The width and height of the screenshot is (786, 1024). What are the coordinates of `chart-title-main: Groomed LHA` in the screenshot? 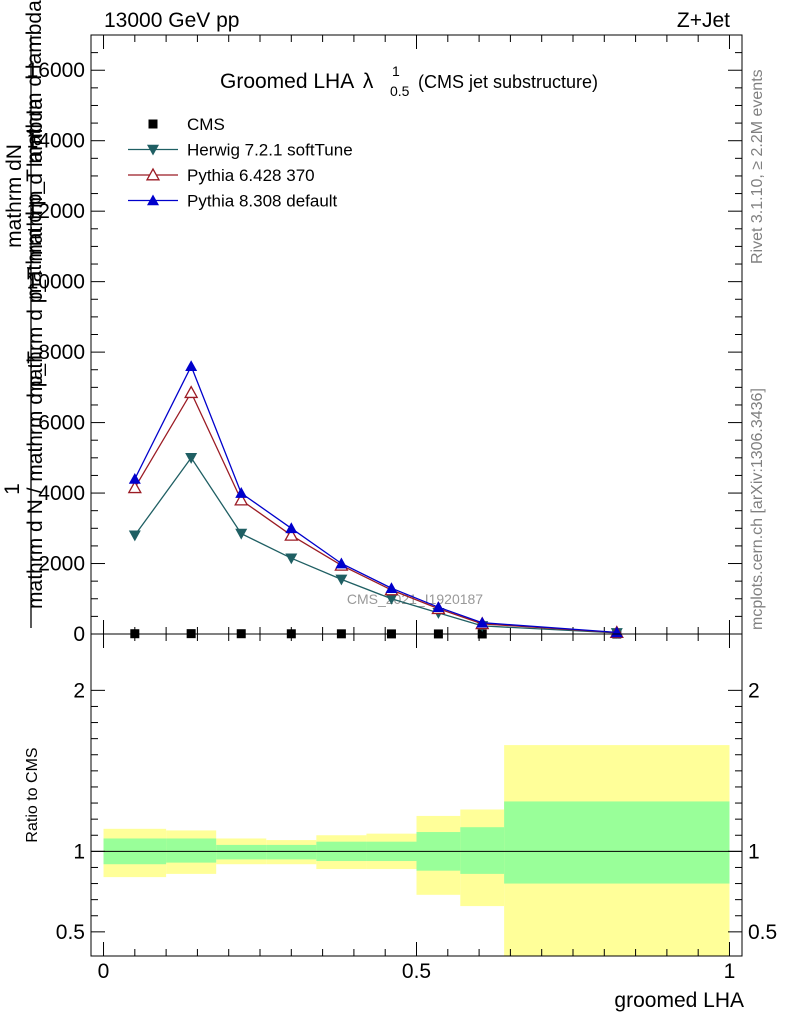 It's located at (287, 81).